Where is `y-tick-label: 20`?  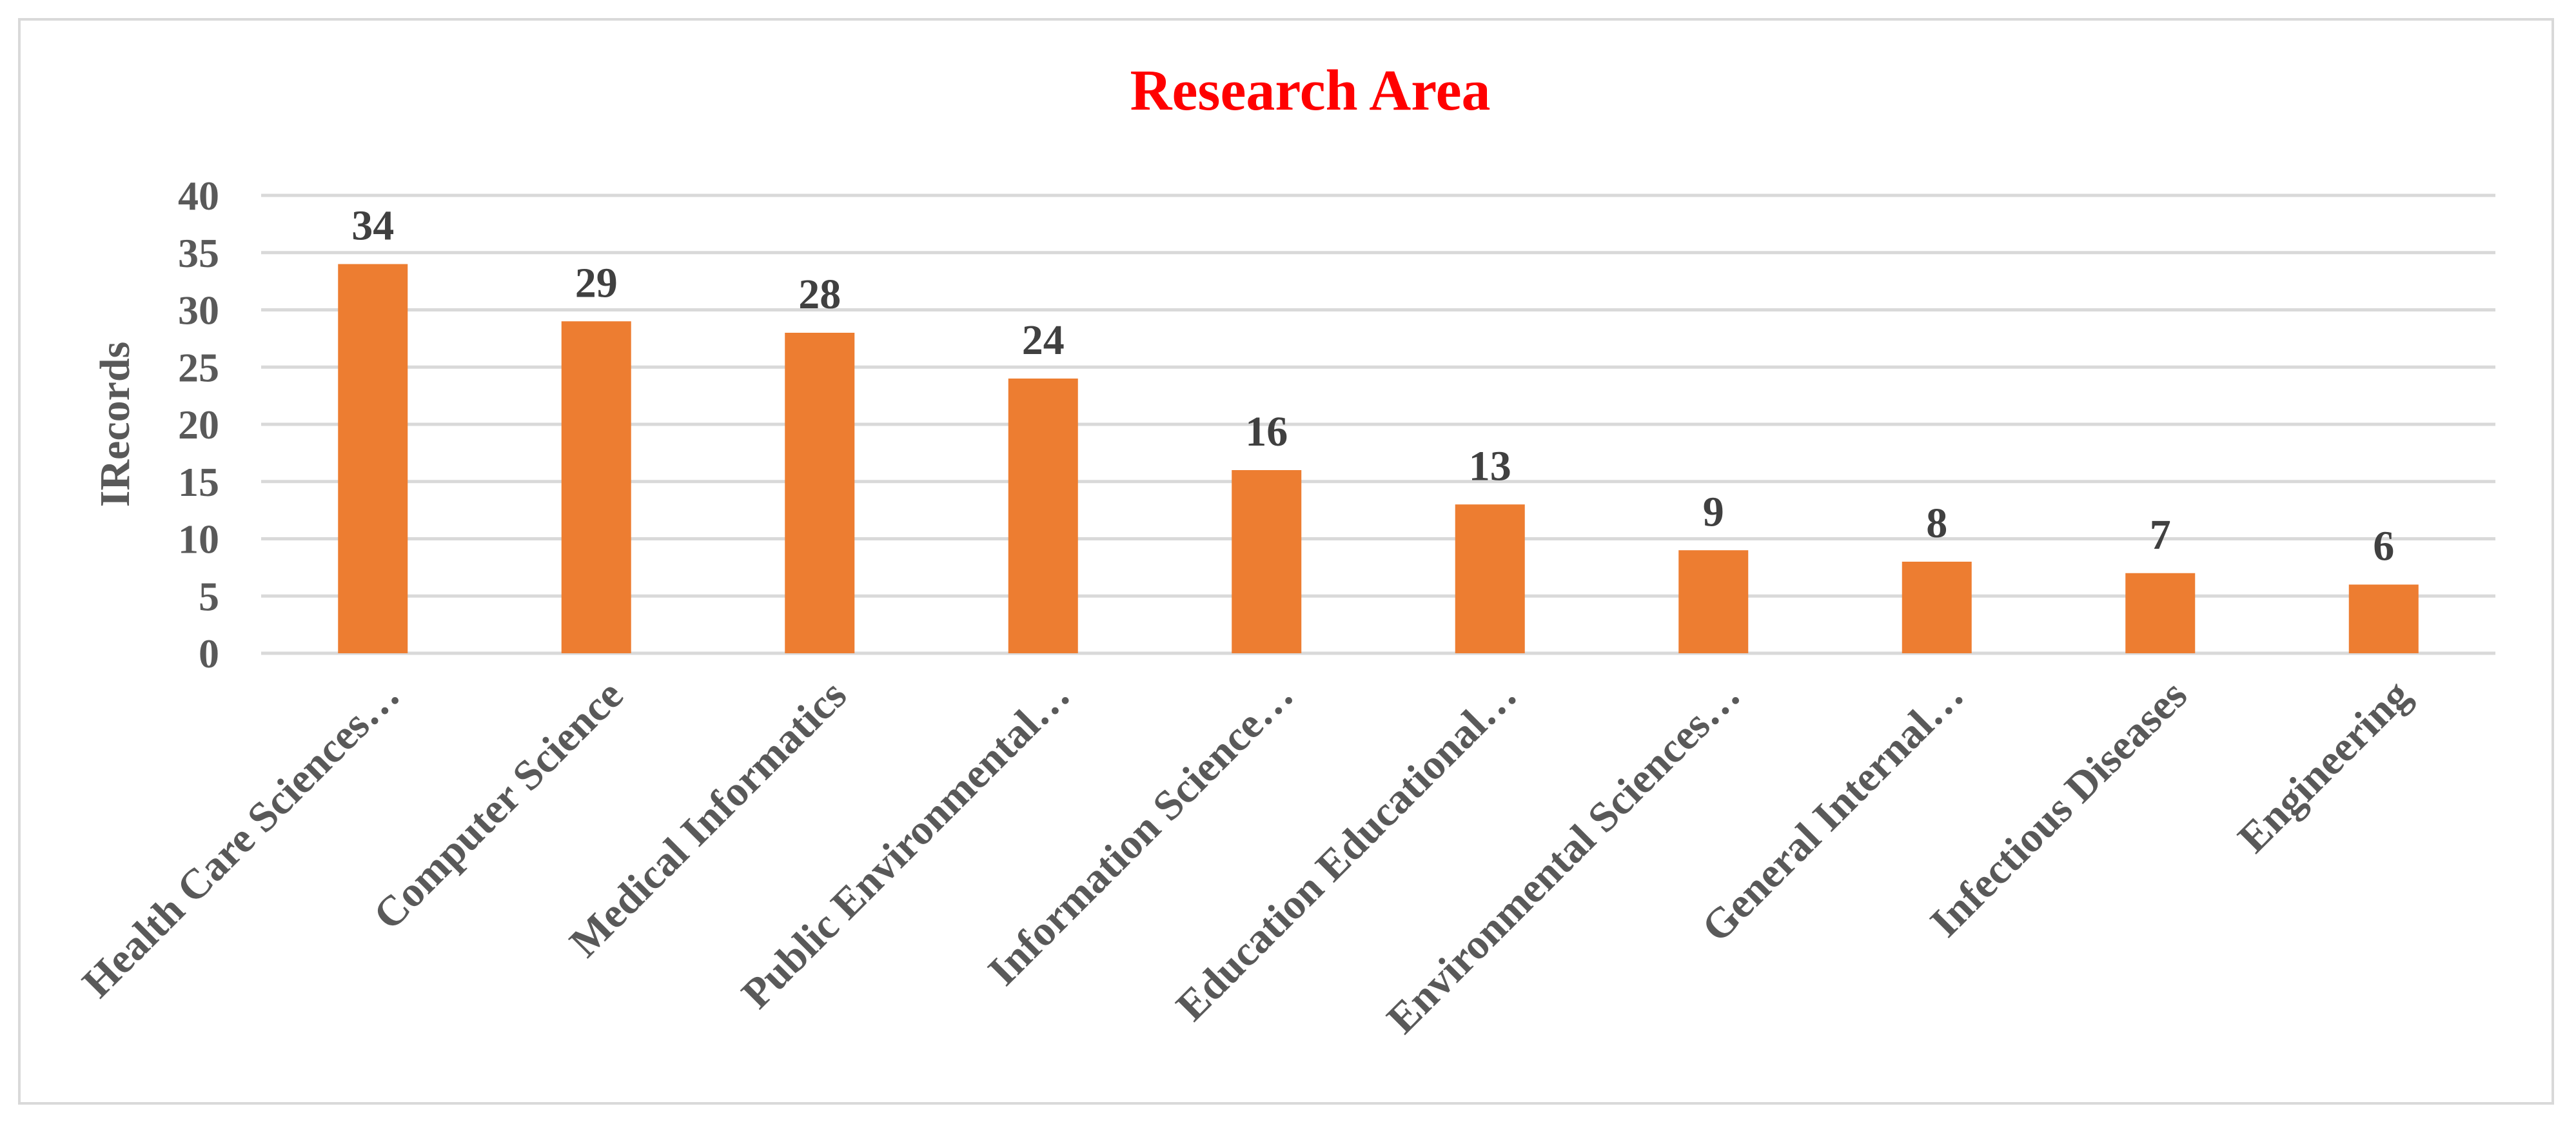
y-tick-label: 20 is located at coordinates (198, 425).